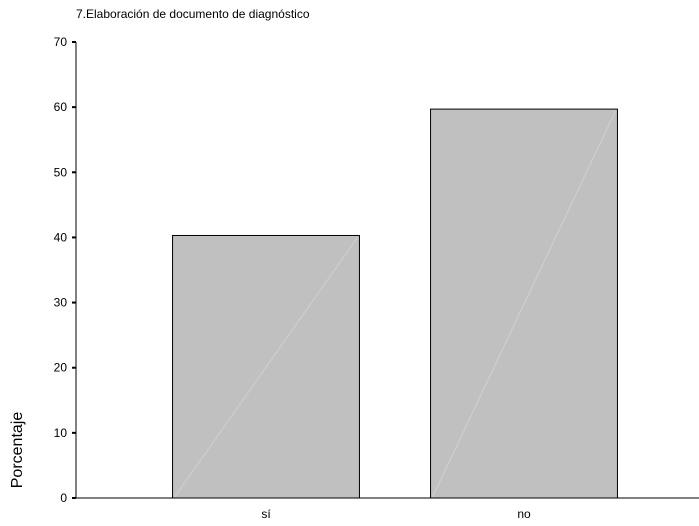 The image size is (699, 526). I want to click on y-tick-label: 60, so click(61, 107).